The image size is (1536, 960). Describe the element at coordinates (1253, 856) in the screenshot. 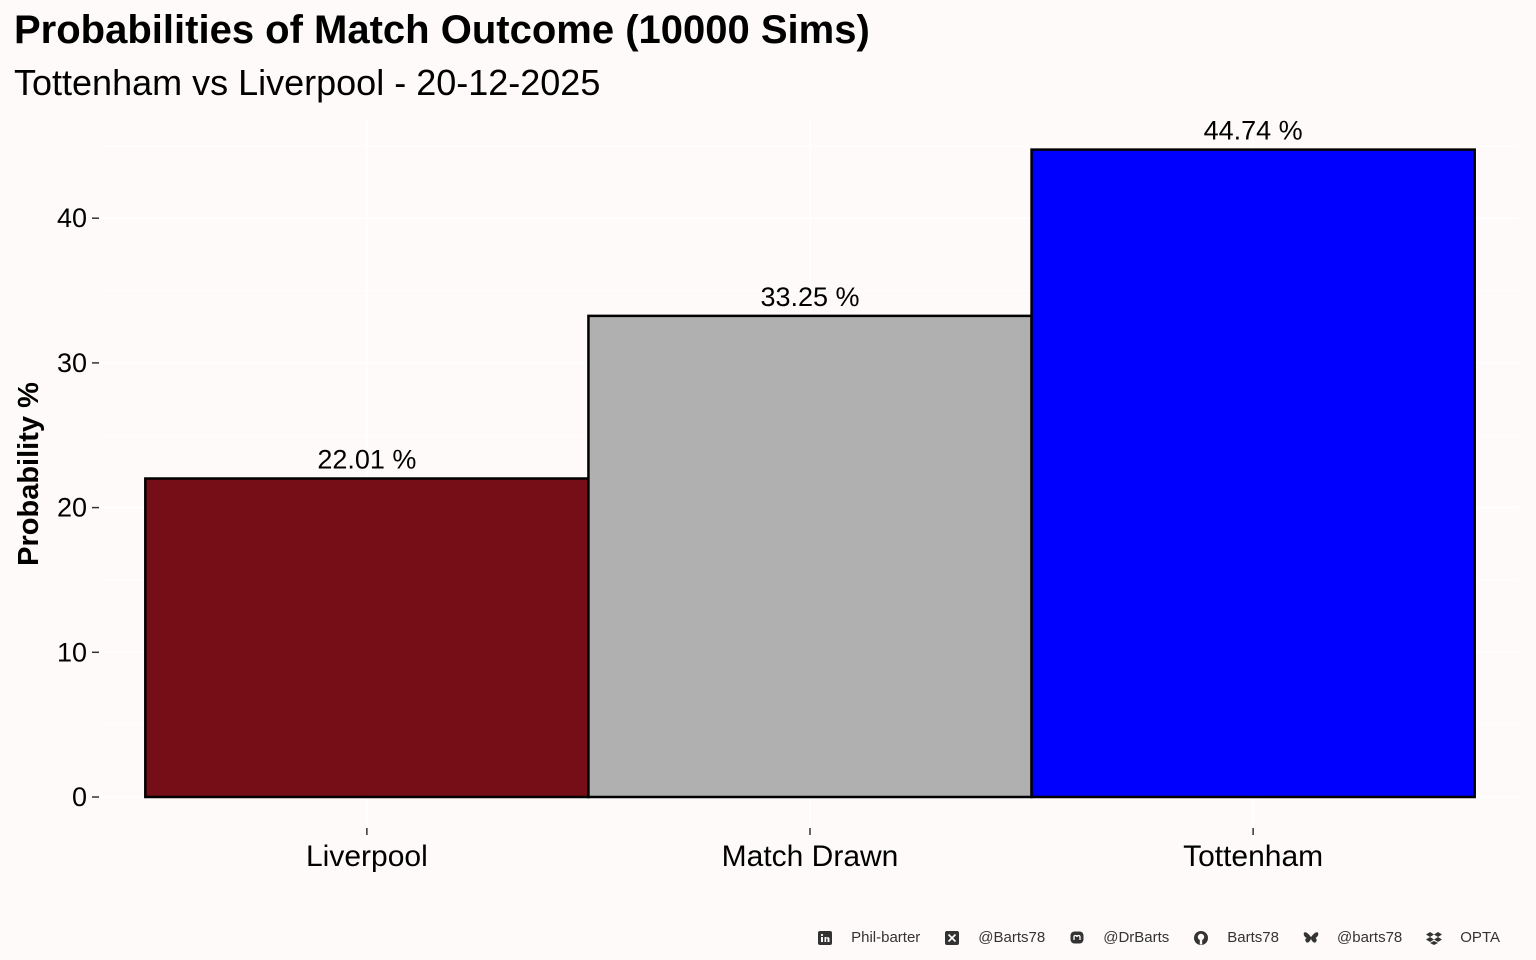

I see `x-tick-label: Tottenham` at that location.